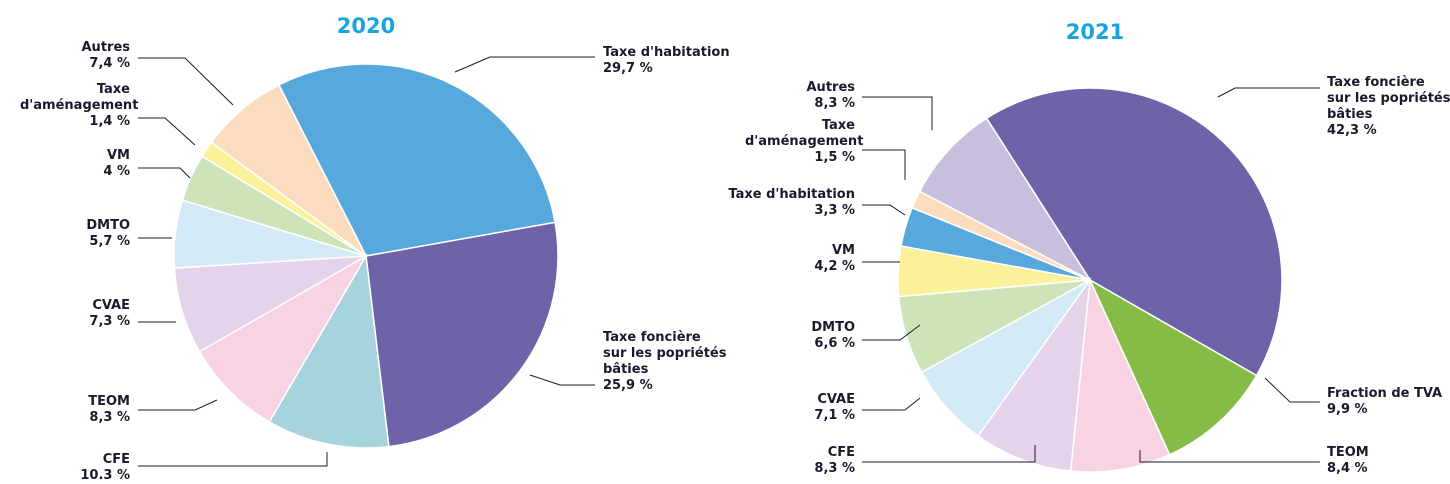 The height and width of the screenshot is (484, 1450). What do you see at coordinates (366, 26) in the screenshot?
I see `chart-title: 2020` at bounding box center [366, 26].